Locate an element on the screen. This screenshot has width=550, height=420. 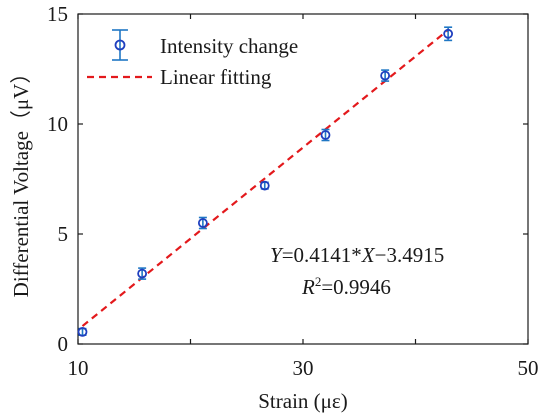
x-axis-title: Strain (με) is located at coordinates (302, 401).